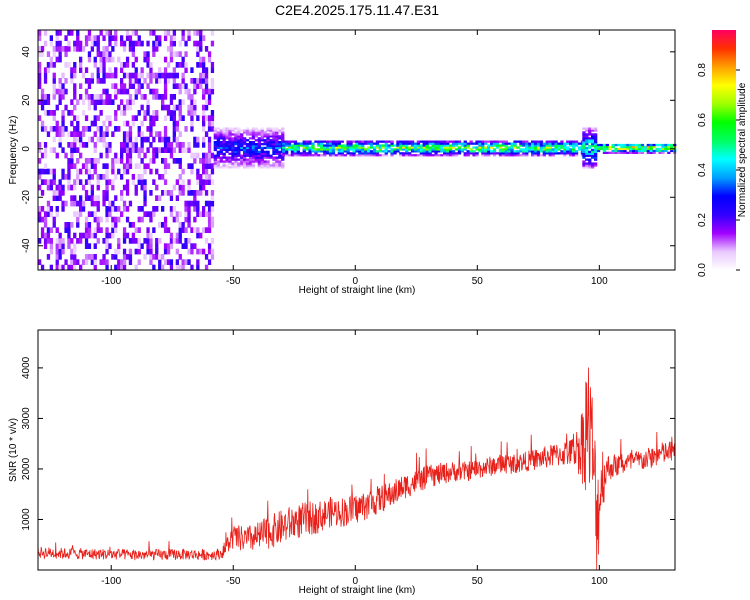 This screenshot has width=750, height=600. What do you see at coordinates (26, 197) in the screenshot?
I see `spectrogram-y-tick-label: -20` at bounding box center [26, 197].